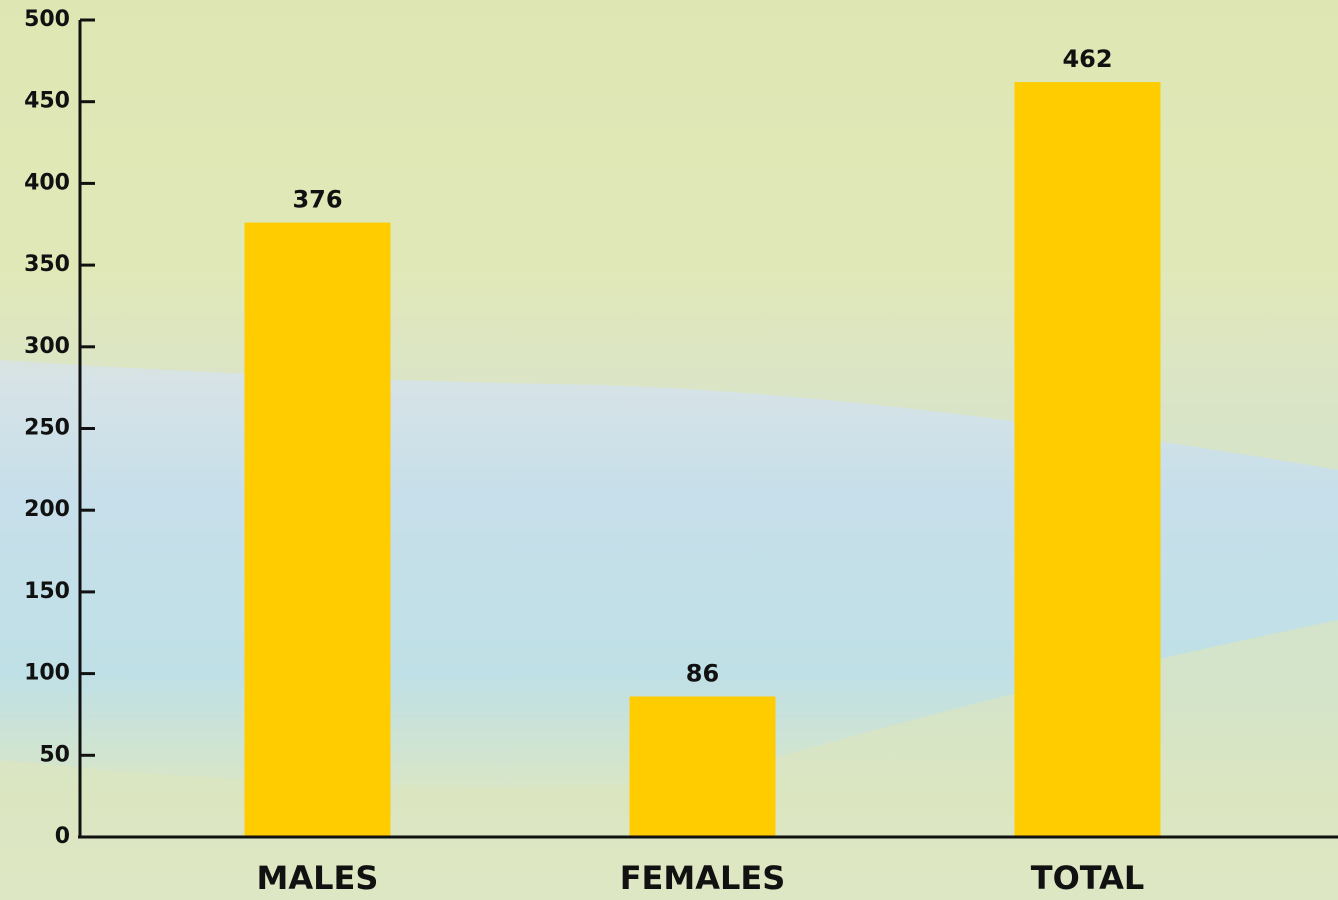  What do you see at coordinates (318, 878) in the screenshot?
I see `x-tick-label: MALES` at bounding box center [318, 878].